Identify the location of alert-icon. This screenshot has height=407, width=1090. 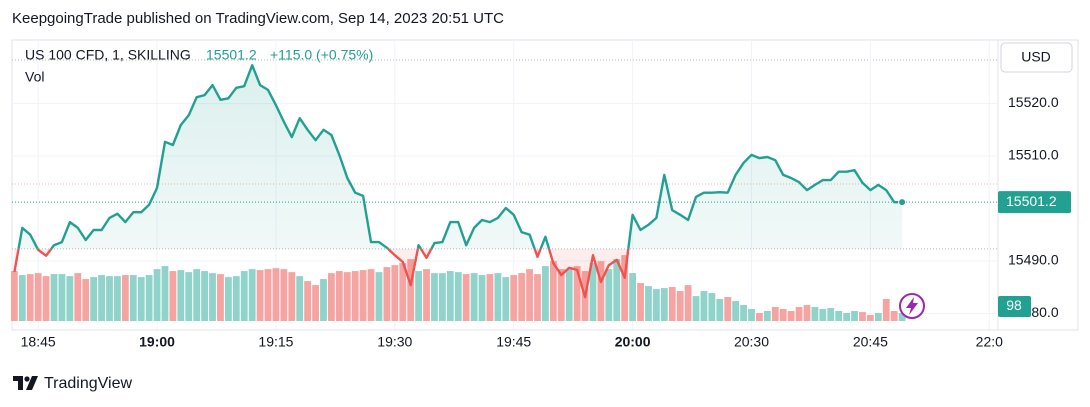
(912, 306).